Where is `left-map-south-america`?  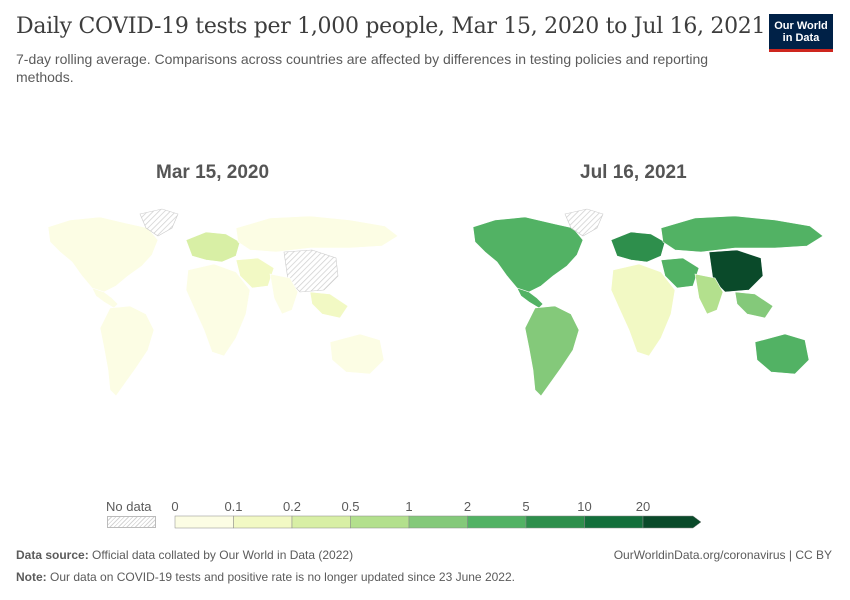
left-map-south-america is located at coordinates (127, 351).